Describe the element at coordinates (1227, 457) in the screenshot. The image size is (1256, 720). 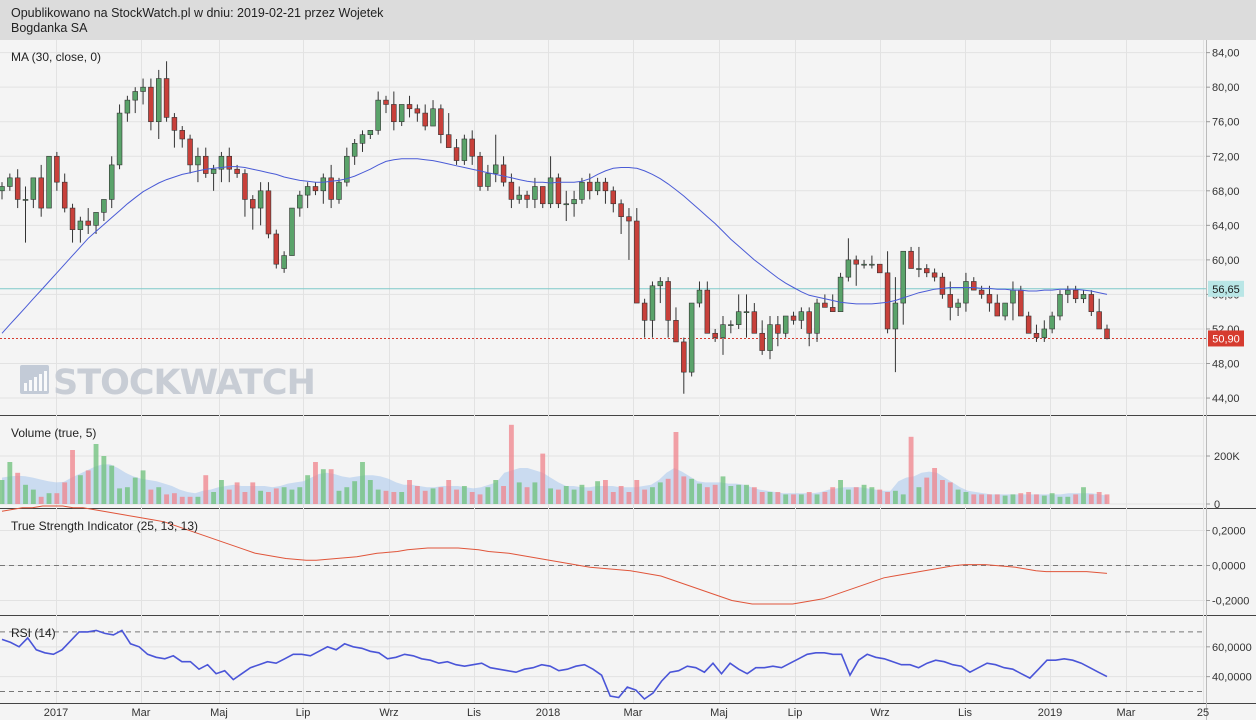
I see `volume-tick-label: 200K` at that location.